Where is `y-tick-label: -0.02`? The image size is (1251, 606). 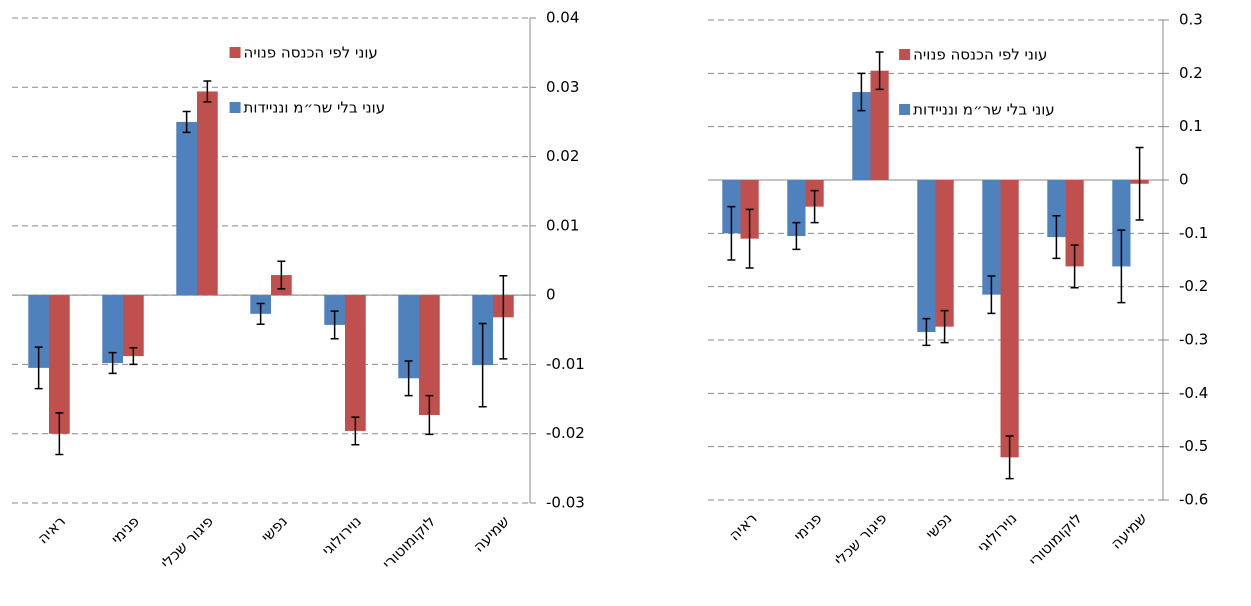 y-tick-label: -0.02 is located at coordinates (565, 433).